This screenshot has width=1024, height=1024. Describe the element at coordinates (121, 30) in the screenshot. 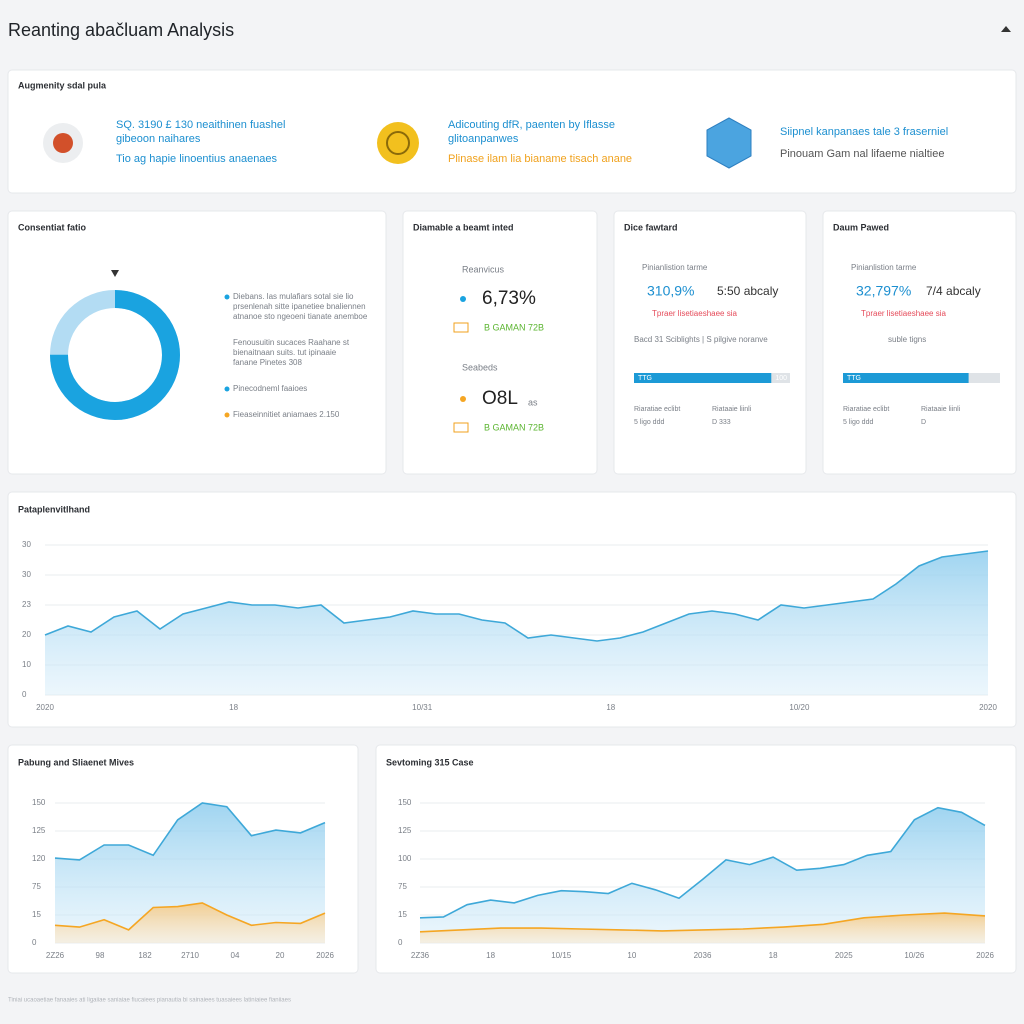

I see `page-title: Reanting abačluam Analysis` at that location.